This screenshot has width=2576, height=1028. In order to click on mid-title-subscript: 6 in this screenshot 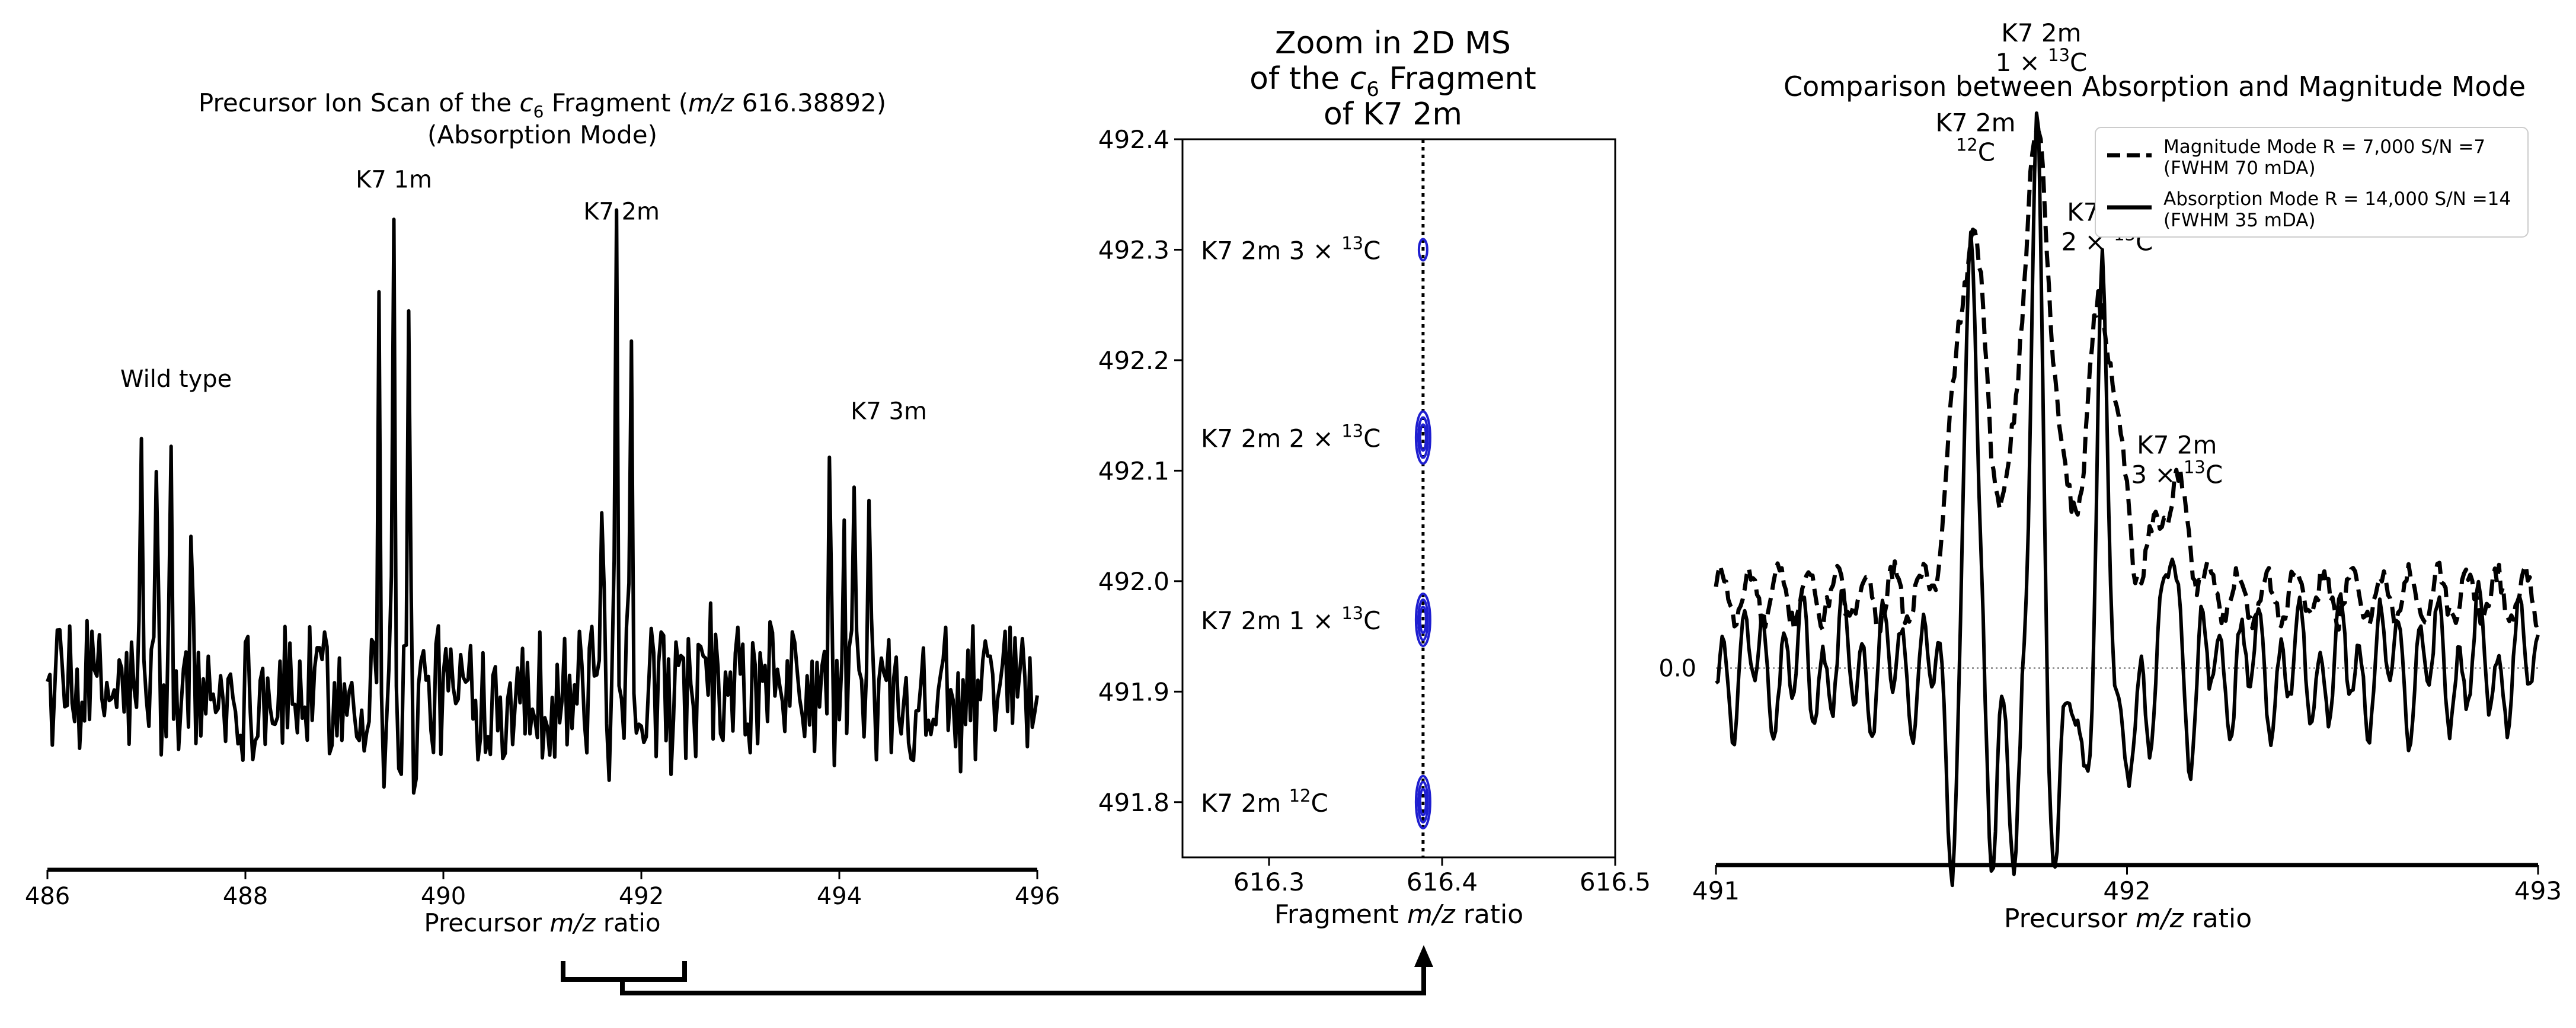, I will do `click(1372, 89)`.